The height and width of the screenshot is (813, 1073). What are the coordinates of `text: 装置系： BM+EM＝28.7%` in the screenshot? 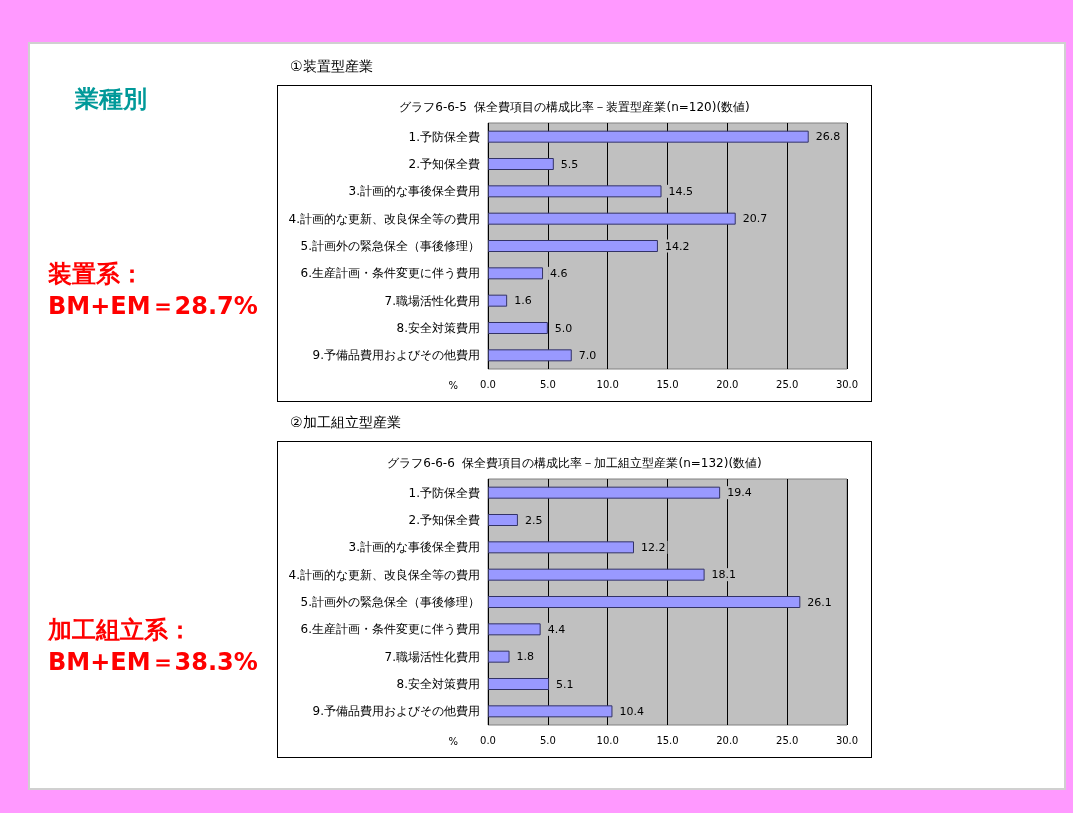 It's located at (153, 290).